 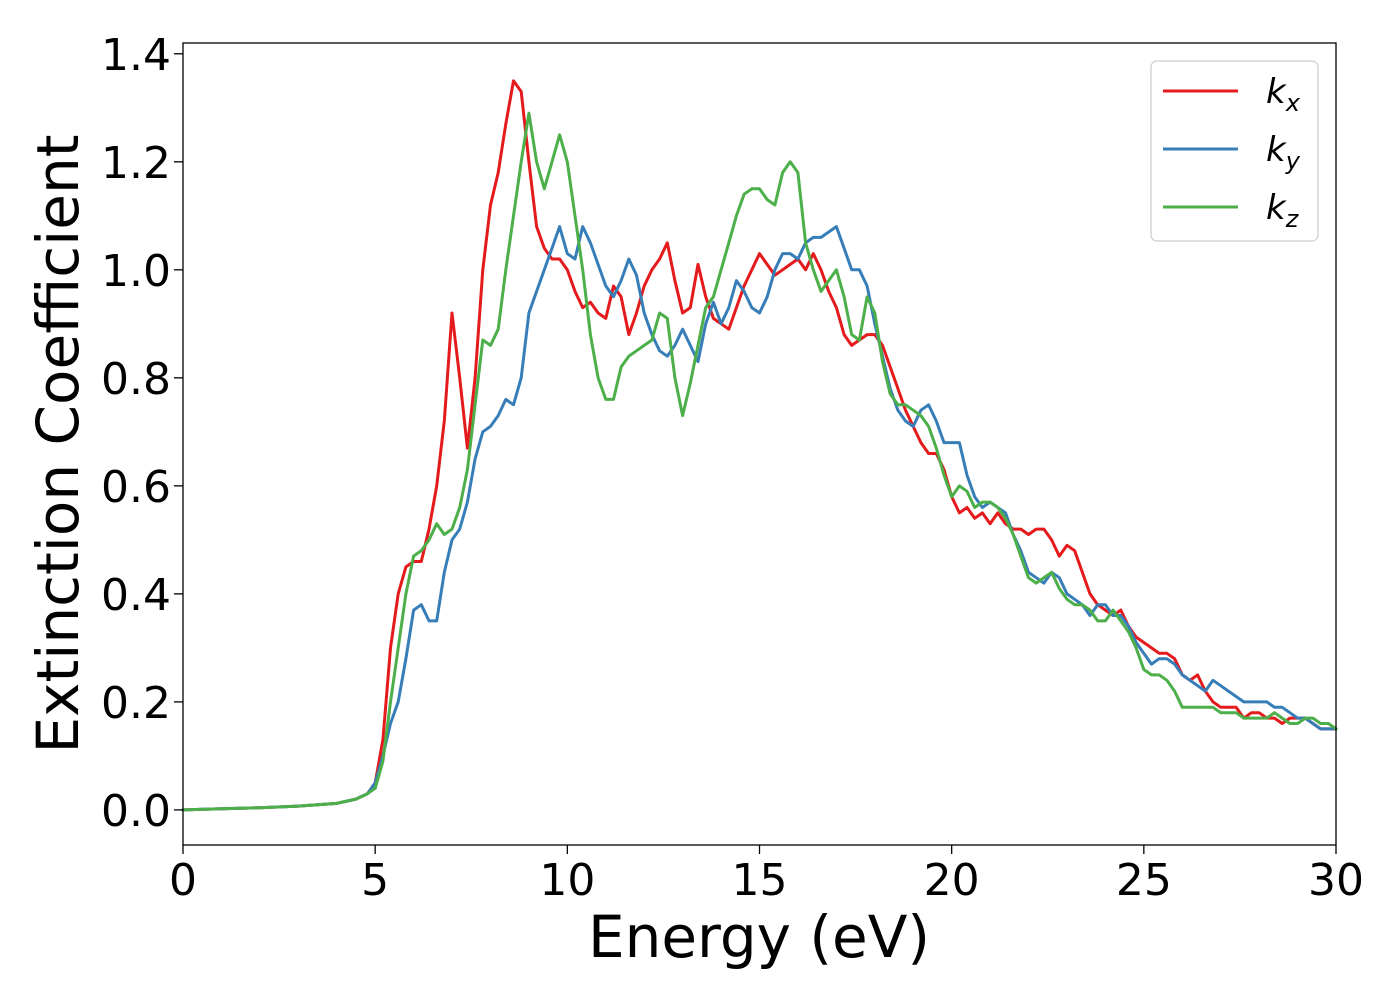 I want to click on x-tick-label: 30, so click(x=1336, y=880).